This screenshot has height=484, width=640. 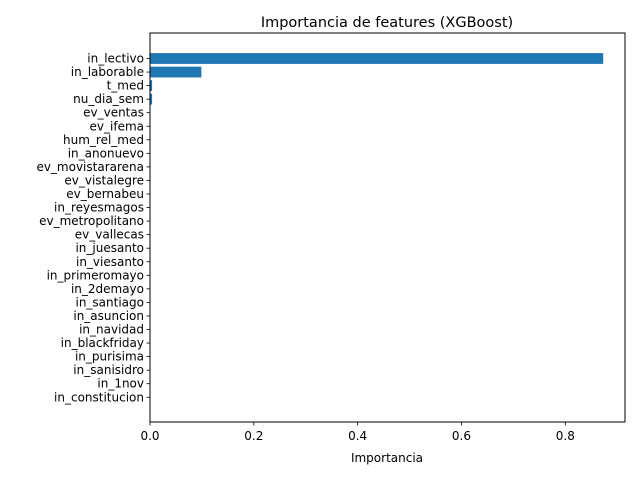 I want to click on y-tick-label: ev_ventas, so click(x=113, y=113).